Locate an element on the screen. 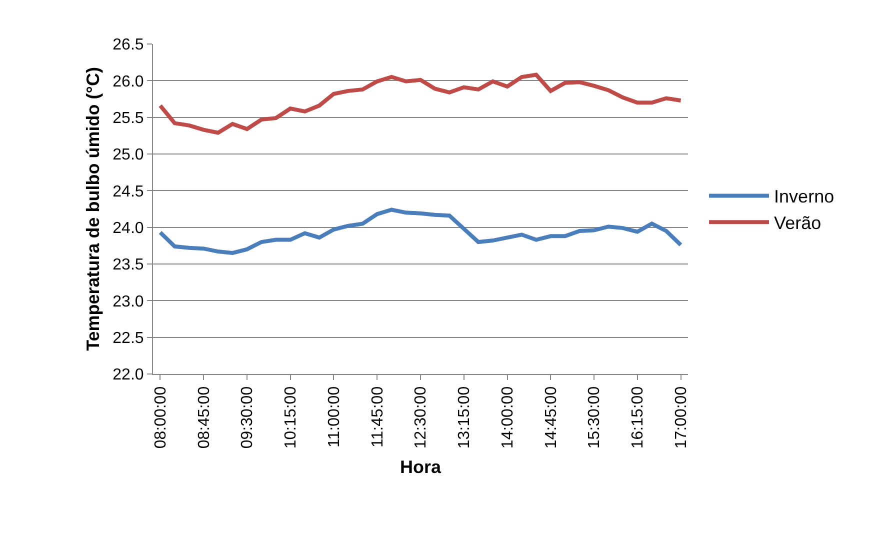  x-tick-label: 08:00:00 is located at coordinates (161, 417).